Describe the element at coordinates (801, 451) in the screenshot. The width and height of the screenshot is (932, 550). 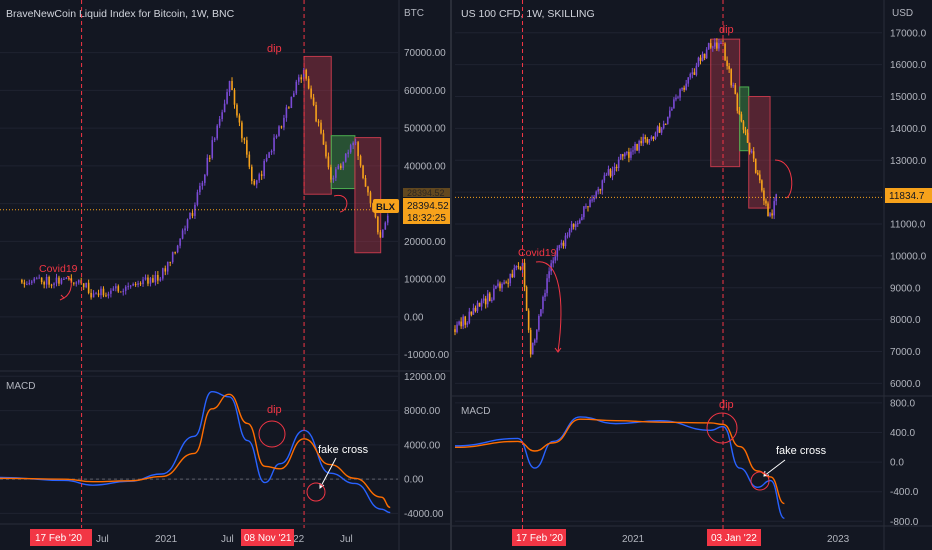
I see `right-fake-cross-annotation: fake cross` at that location.